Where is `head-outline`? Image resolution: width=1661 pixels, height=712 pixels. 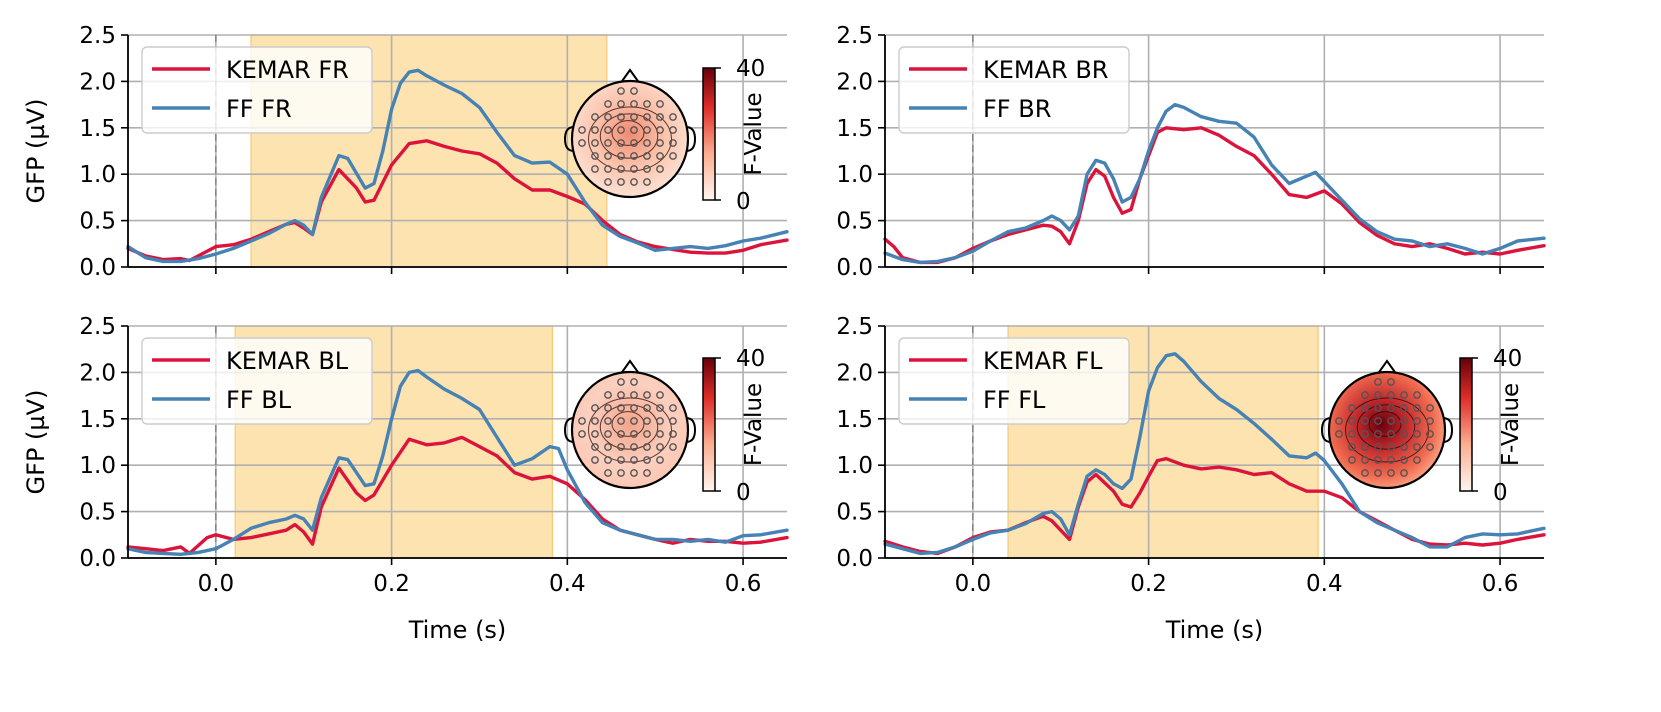
head-outline is located at coordinates (630, 139).